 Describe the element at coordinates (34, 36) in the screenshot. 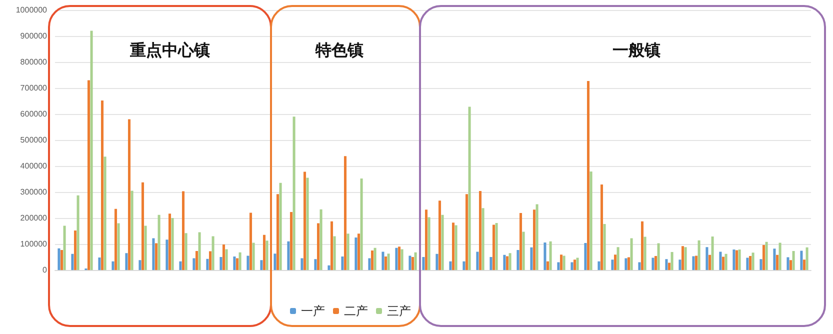

I see `y-tick-label: 900000` at that location.